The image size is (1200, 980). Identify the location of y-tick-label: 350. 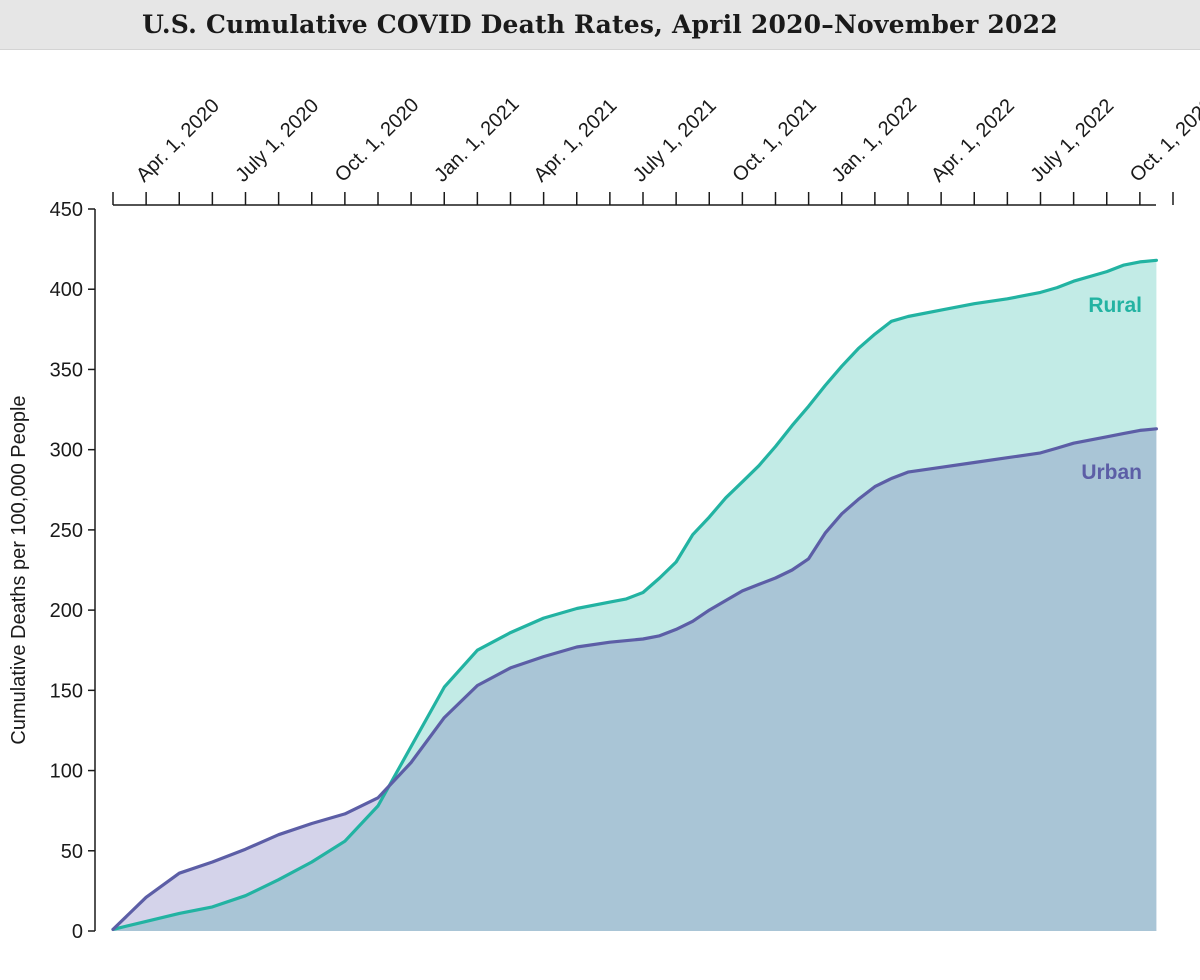
(66, 370).